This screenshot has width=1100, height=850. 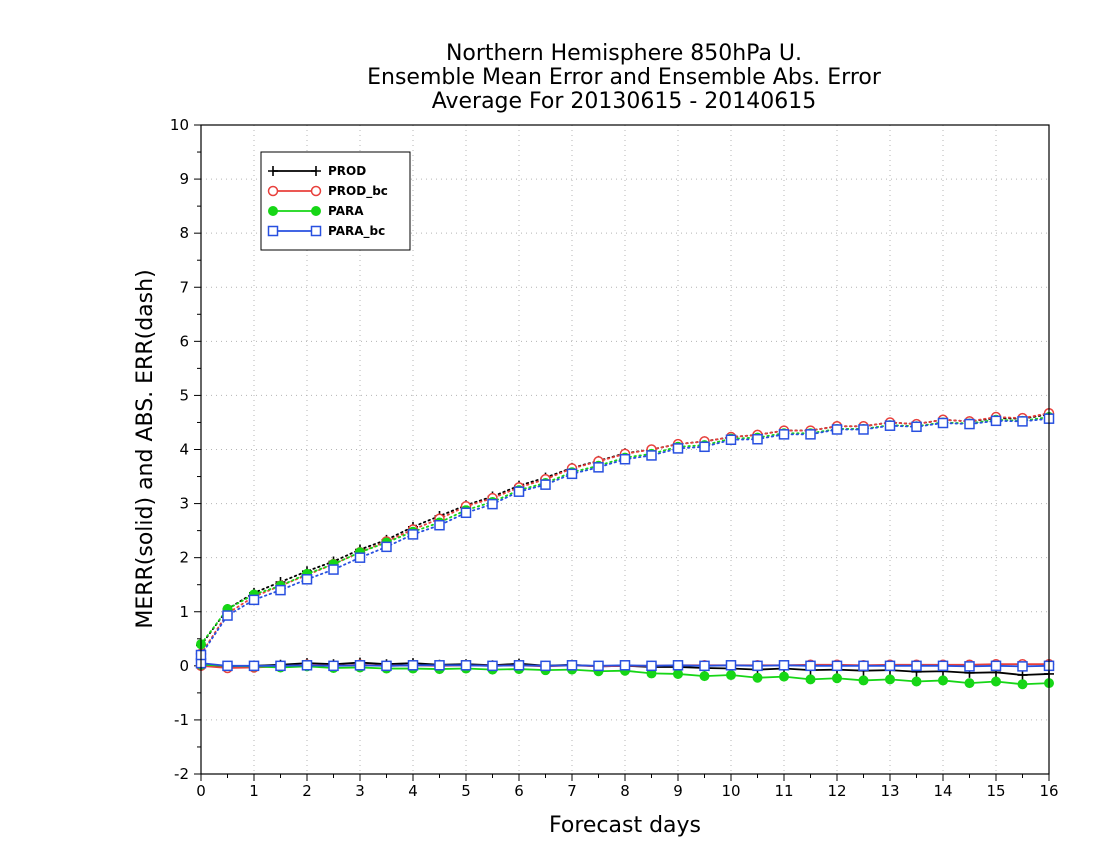 What do you see at coordinates (360, 791) in the screenshot?
I see `x-tick-label: 3` at bounding box center [360, 791].